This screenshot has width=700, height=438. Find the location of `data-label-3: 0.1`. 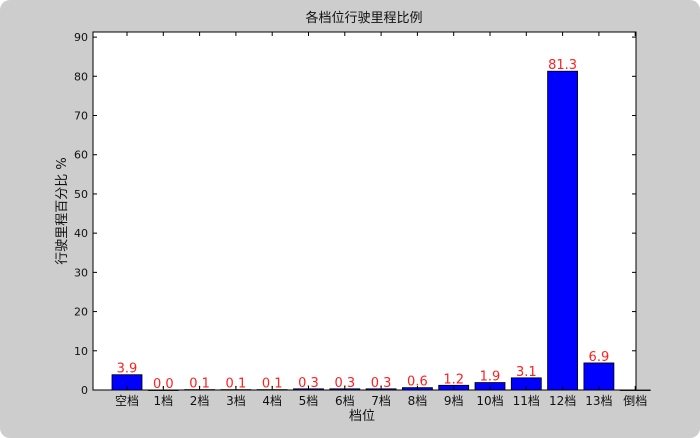

data-label-3: 0.1 is located at coordinates (236, 384).